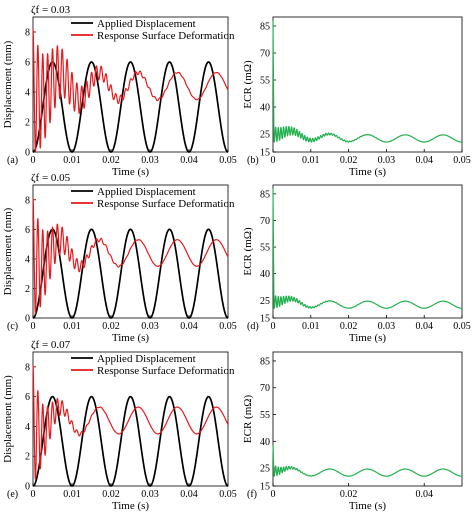 This screenshot has height=512, width=474. What do you see at coordinates (51, 178) in the screenshot?
I see `damping-label: ζf = 0.05` at bounding box center [51, 178].